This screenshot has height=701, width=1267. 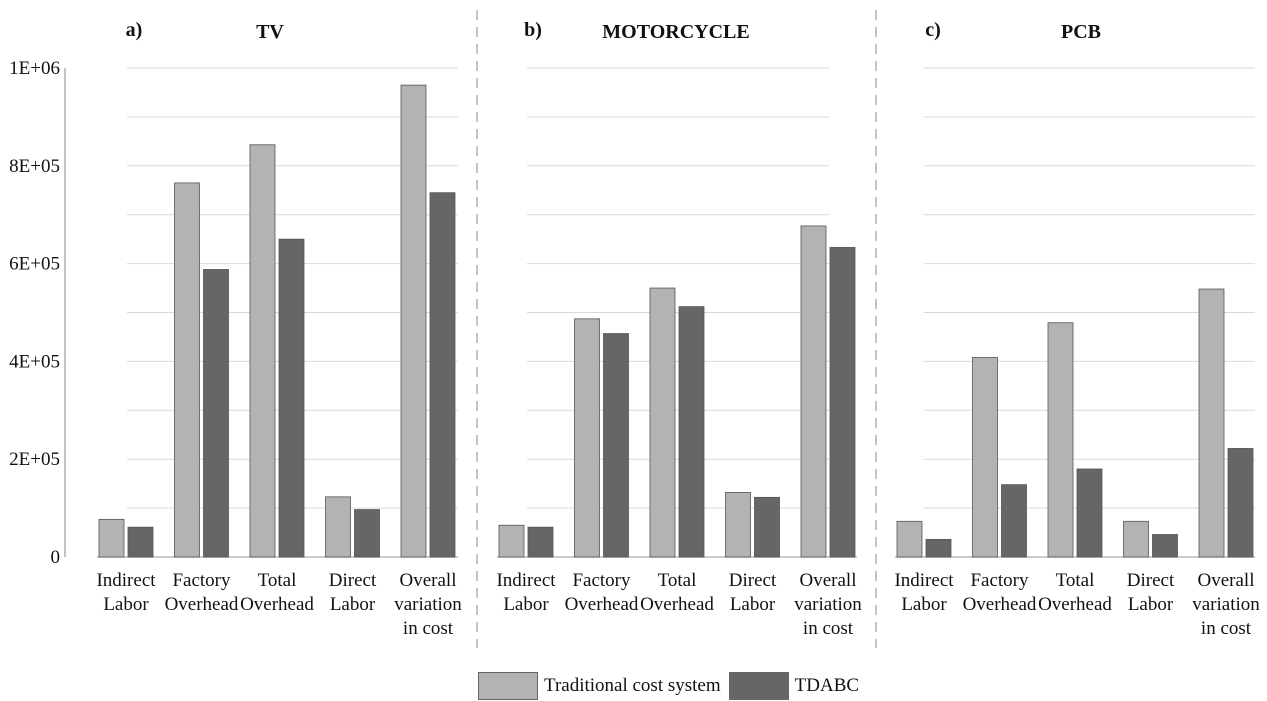 I want to click on y-tick-label: 6E+05, so click(x=34, y=264).